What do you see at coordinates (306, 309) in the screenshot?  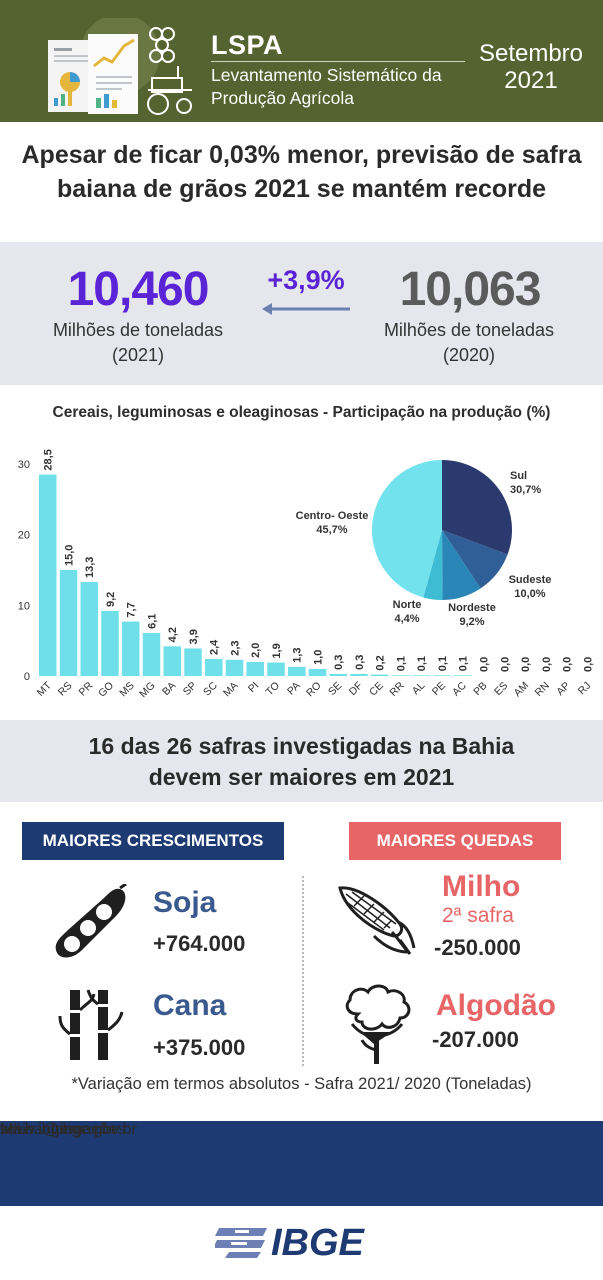 I see `left-arrow-icon` at bounding box center [306, 309].